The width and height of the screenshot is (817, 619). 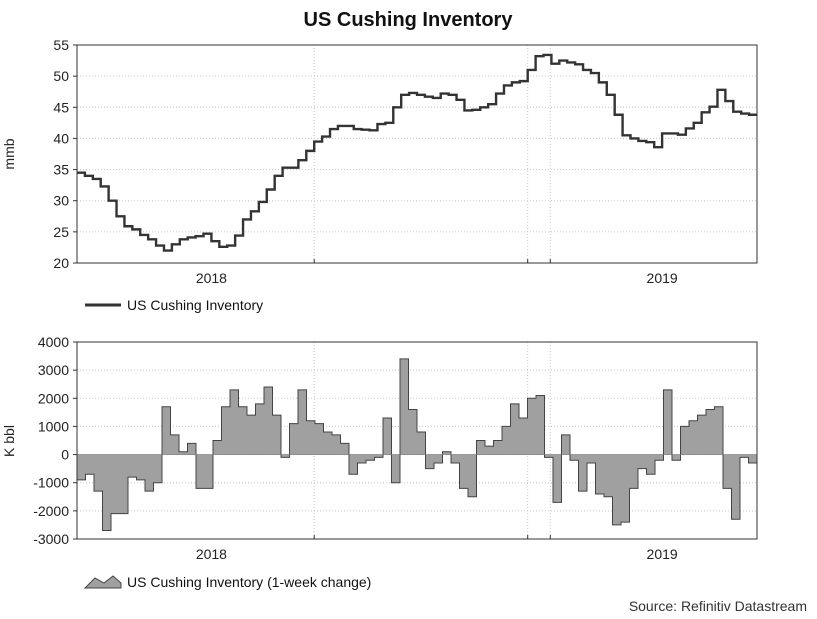 What do you see at coordinates (61, 232) in the screenshot?
I see `y-tick-label: 25` at bounding box center [61, 232].